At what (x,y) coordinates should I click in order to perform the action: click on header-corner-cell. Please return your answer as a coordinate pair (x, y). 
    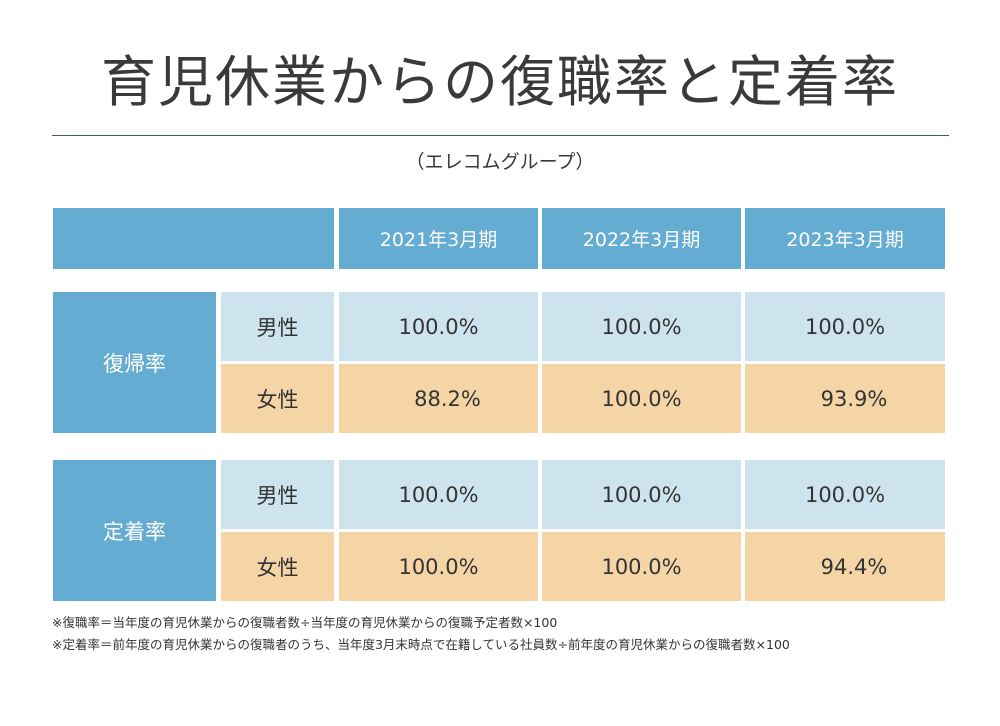
    Looking at the image, I should click on (193, 238).